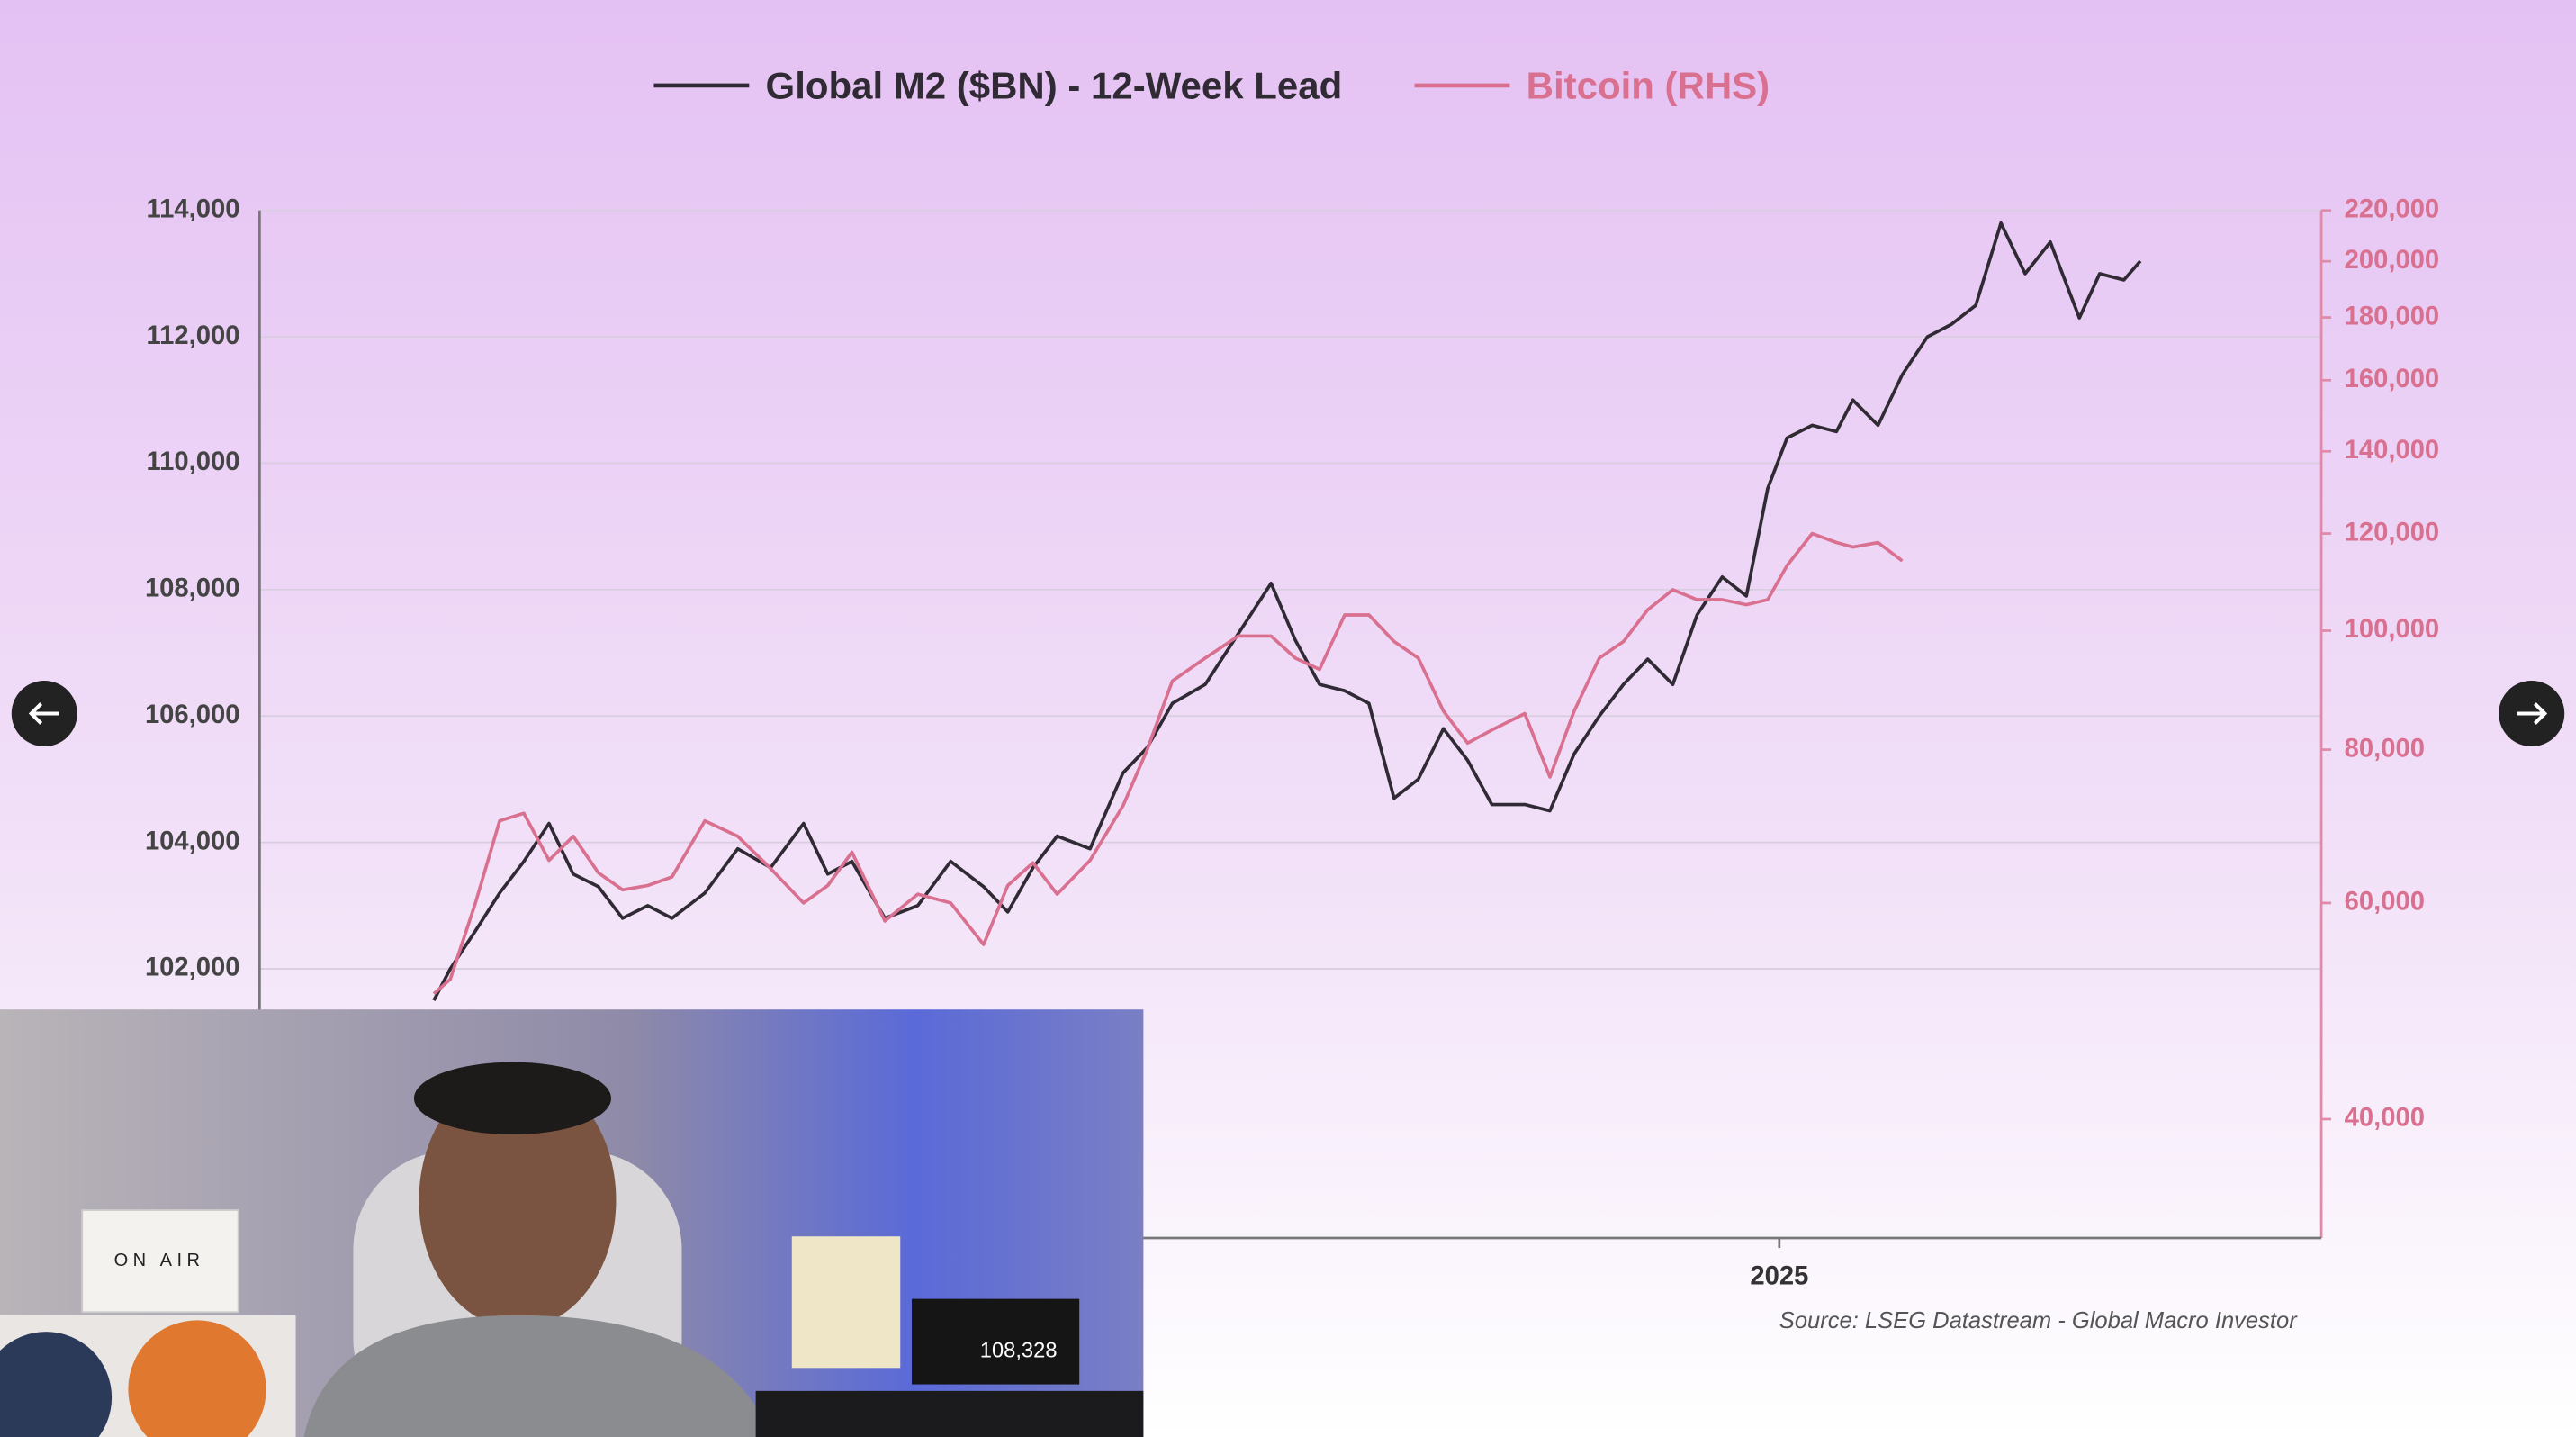  I want to click on arrow-left, so click(43, 713).